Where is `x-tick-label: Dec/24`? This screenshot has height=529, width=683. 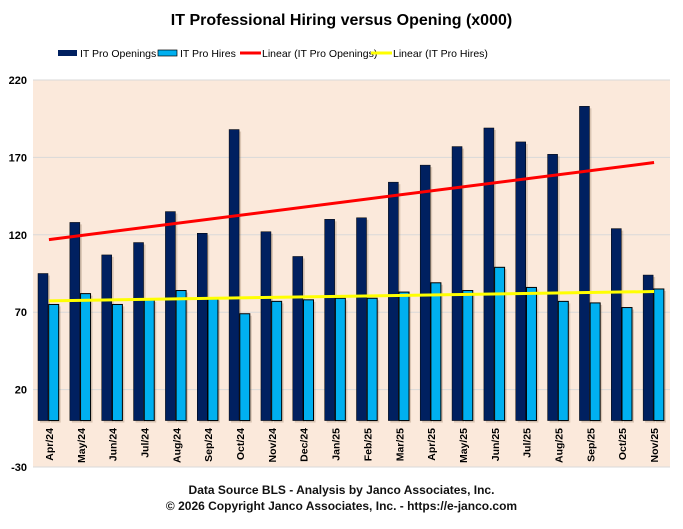 x-tick-label: Dec/24 is located at coordinates (305, 445).